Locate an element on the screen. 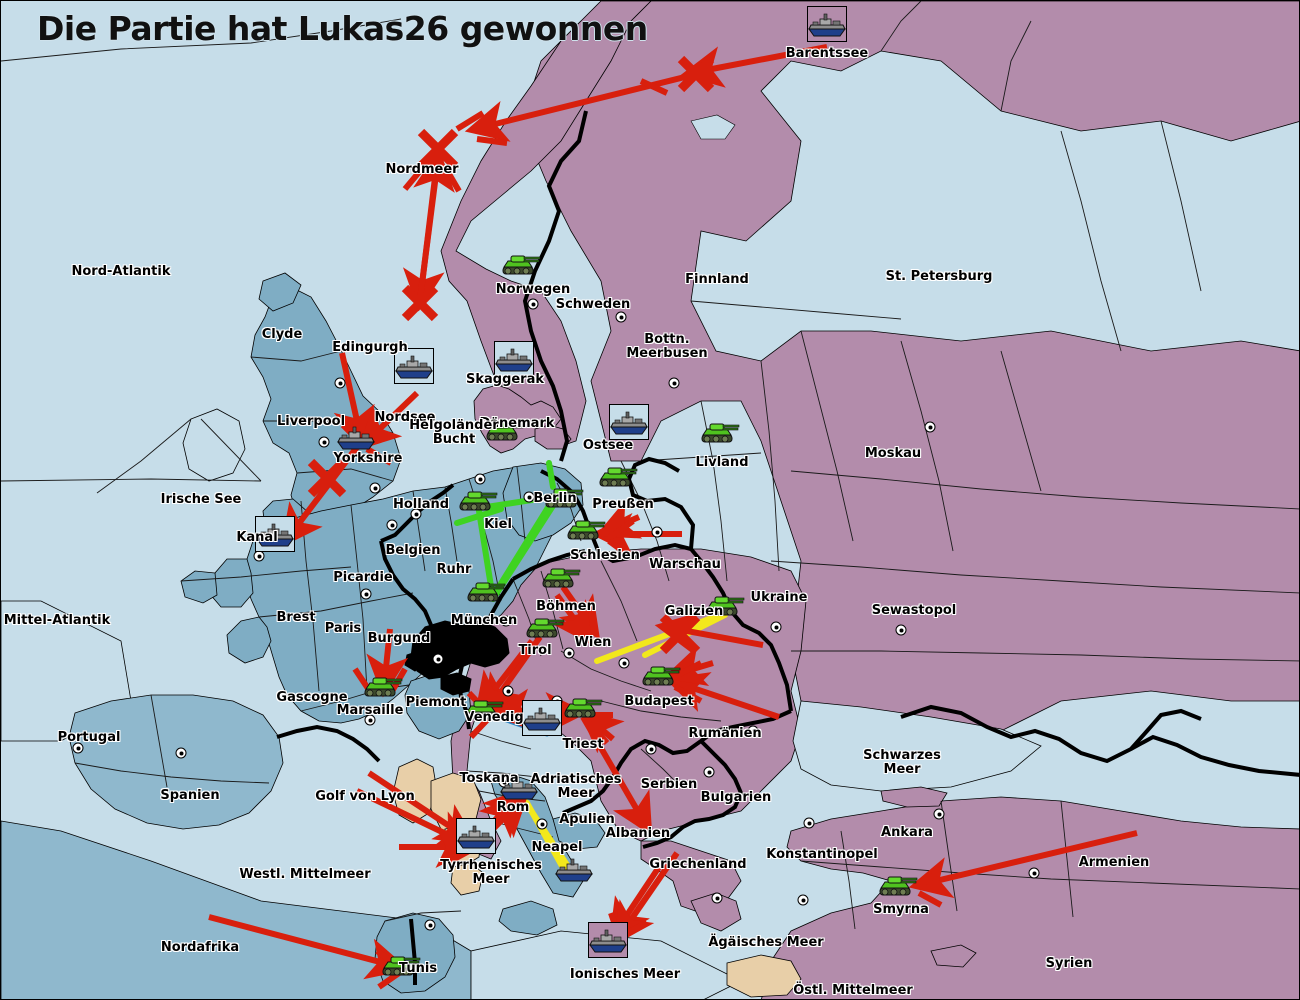  army-norwegen is located at coordinates (521, 268).